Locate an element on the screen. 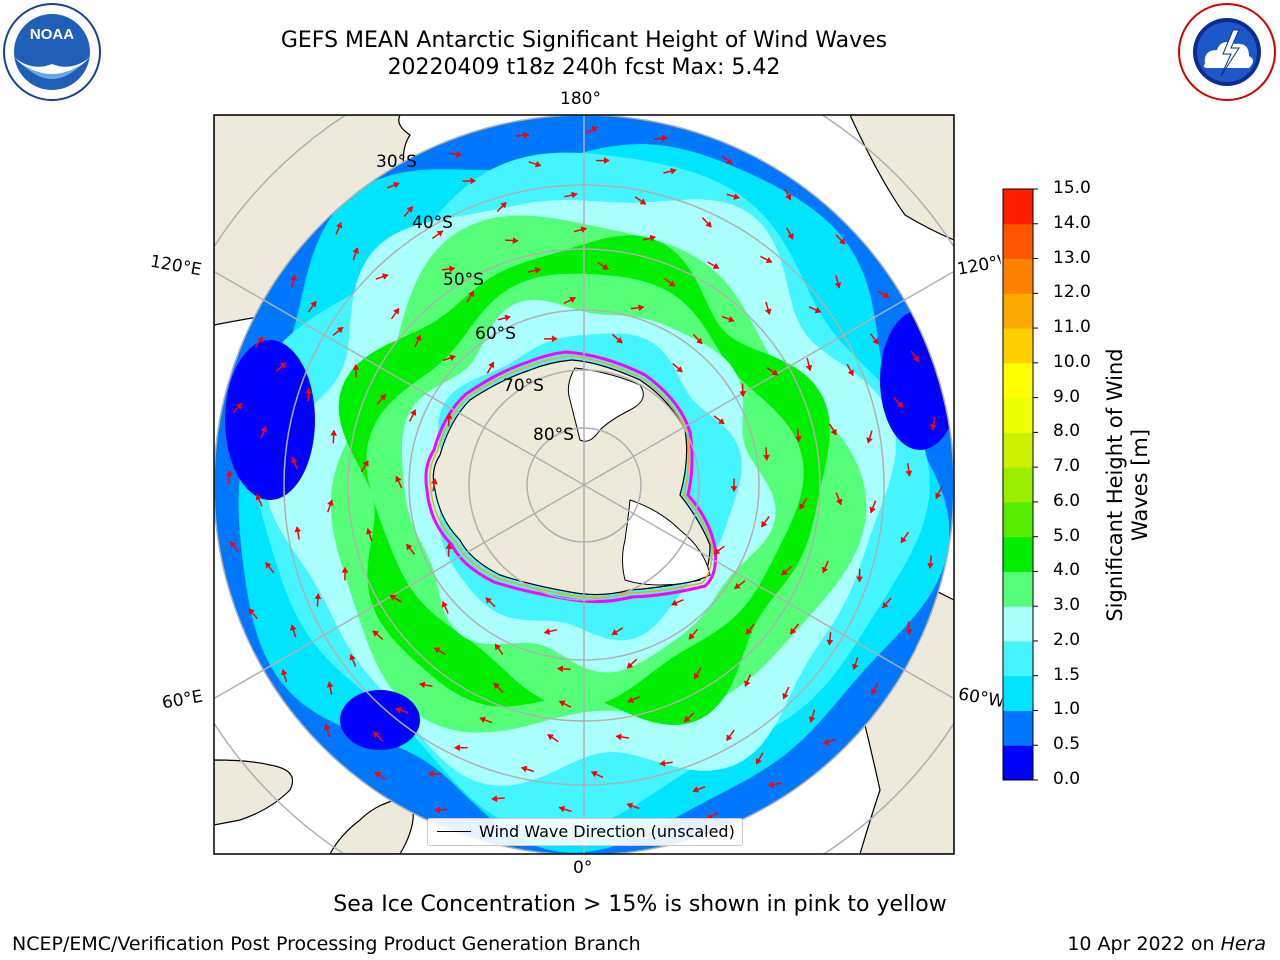 Image resolution: width=1280 pixels, height=960 pixels. chart-subtitle: 20220409 t18z 240h fcst Max: 5.42 is located at coordinates (584, 67).